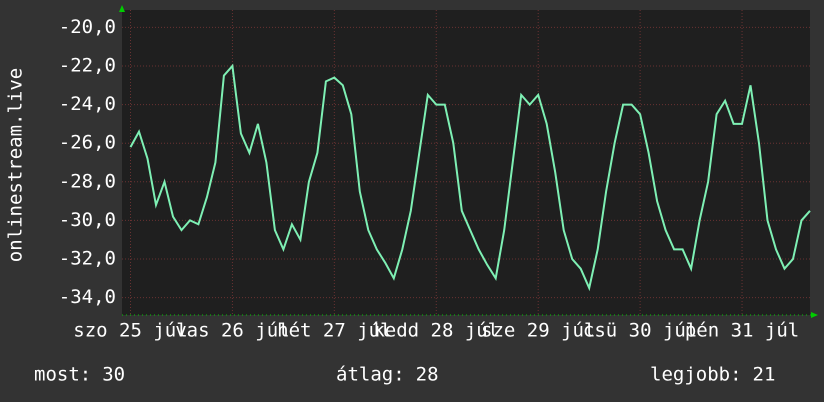 The width and height of the screenshot is (824, 402). What do you see at coordinates (16, 165) in the screenshot?
I see `y-axis-label: onlinestream.live` at bounding box center [16, 165].